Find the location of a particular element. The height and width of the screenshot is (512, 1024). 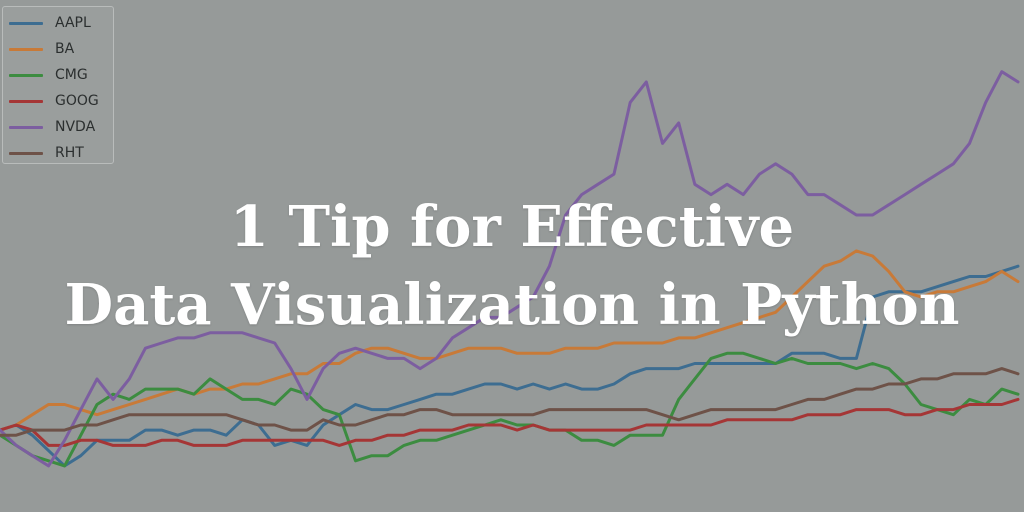

legend-label: CMG is located at coordinates (71, 75).